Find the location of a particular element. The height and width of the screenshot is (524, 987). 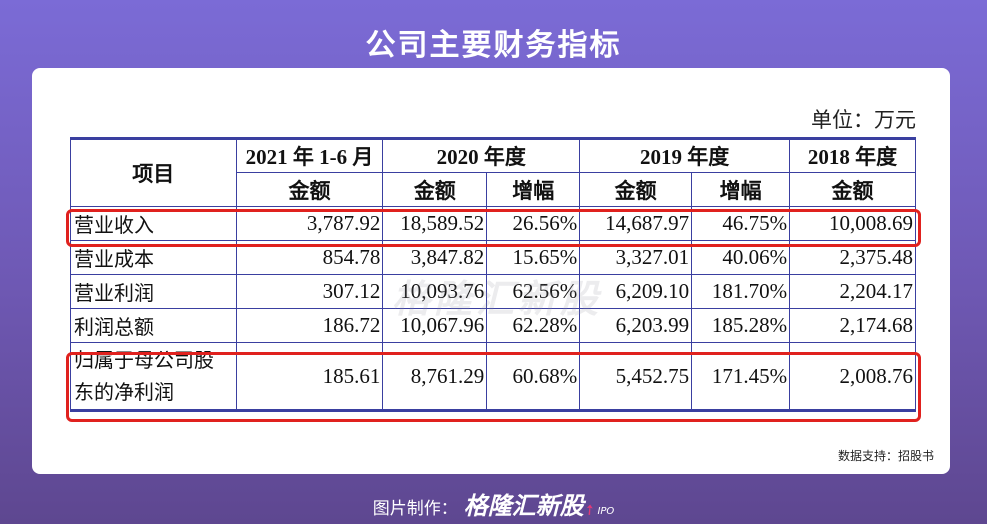

period-header-2020: 2020 年度 is located at coordinates (481, 155).